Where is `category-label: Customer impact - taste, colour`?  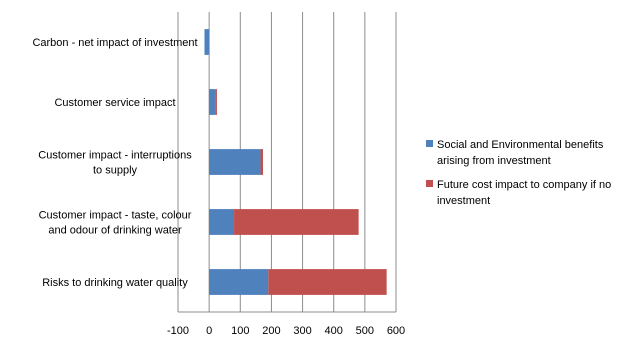 category-label: Customer impact - taste, colour is located at coordinates (115, 216).